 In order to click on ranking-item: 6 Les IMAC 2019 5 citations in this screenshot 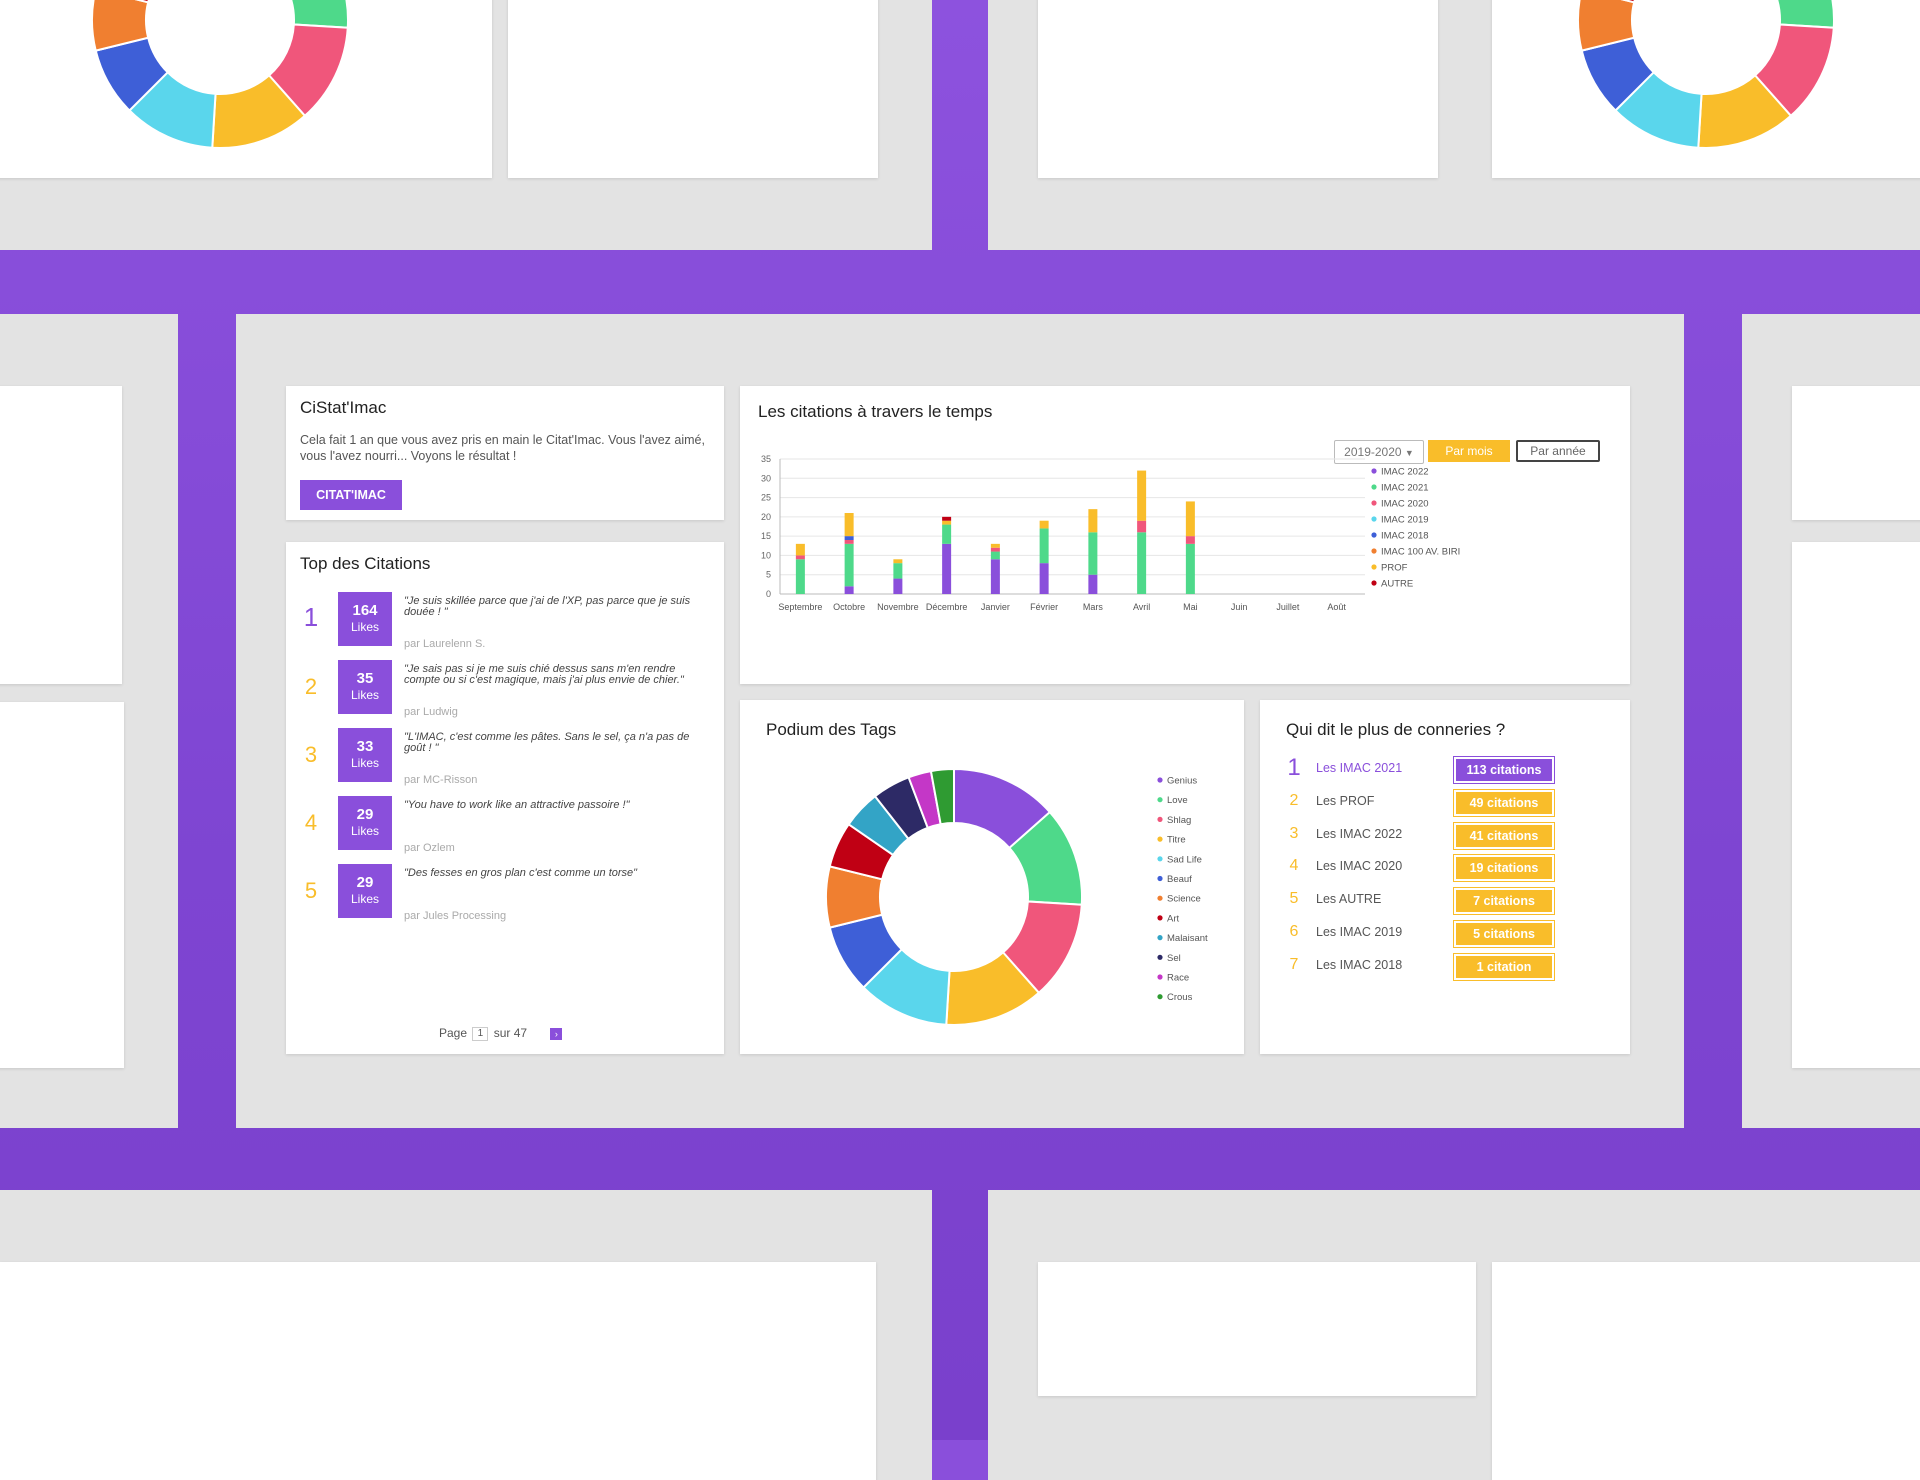, I will do `click(1445, 934)`.